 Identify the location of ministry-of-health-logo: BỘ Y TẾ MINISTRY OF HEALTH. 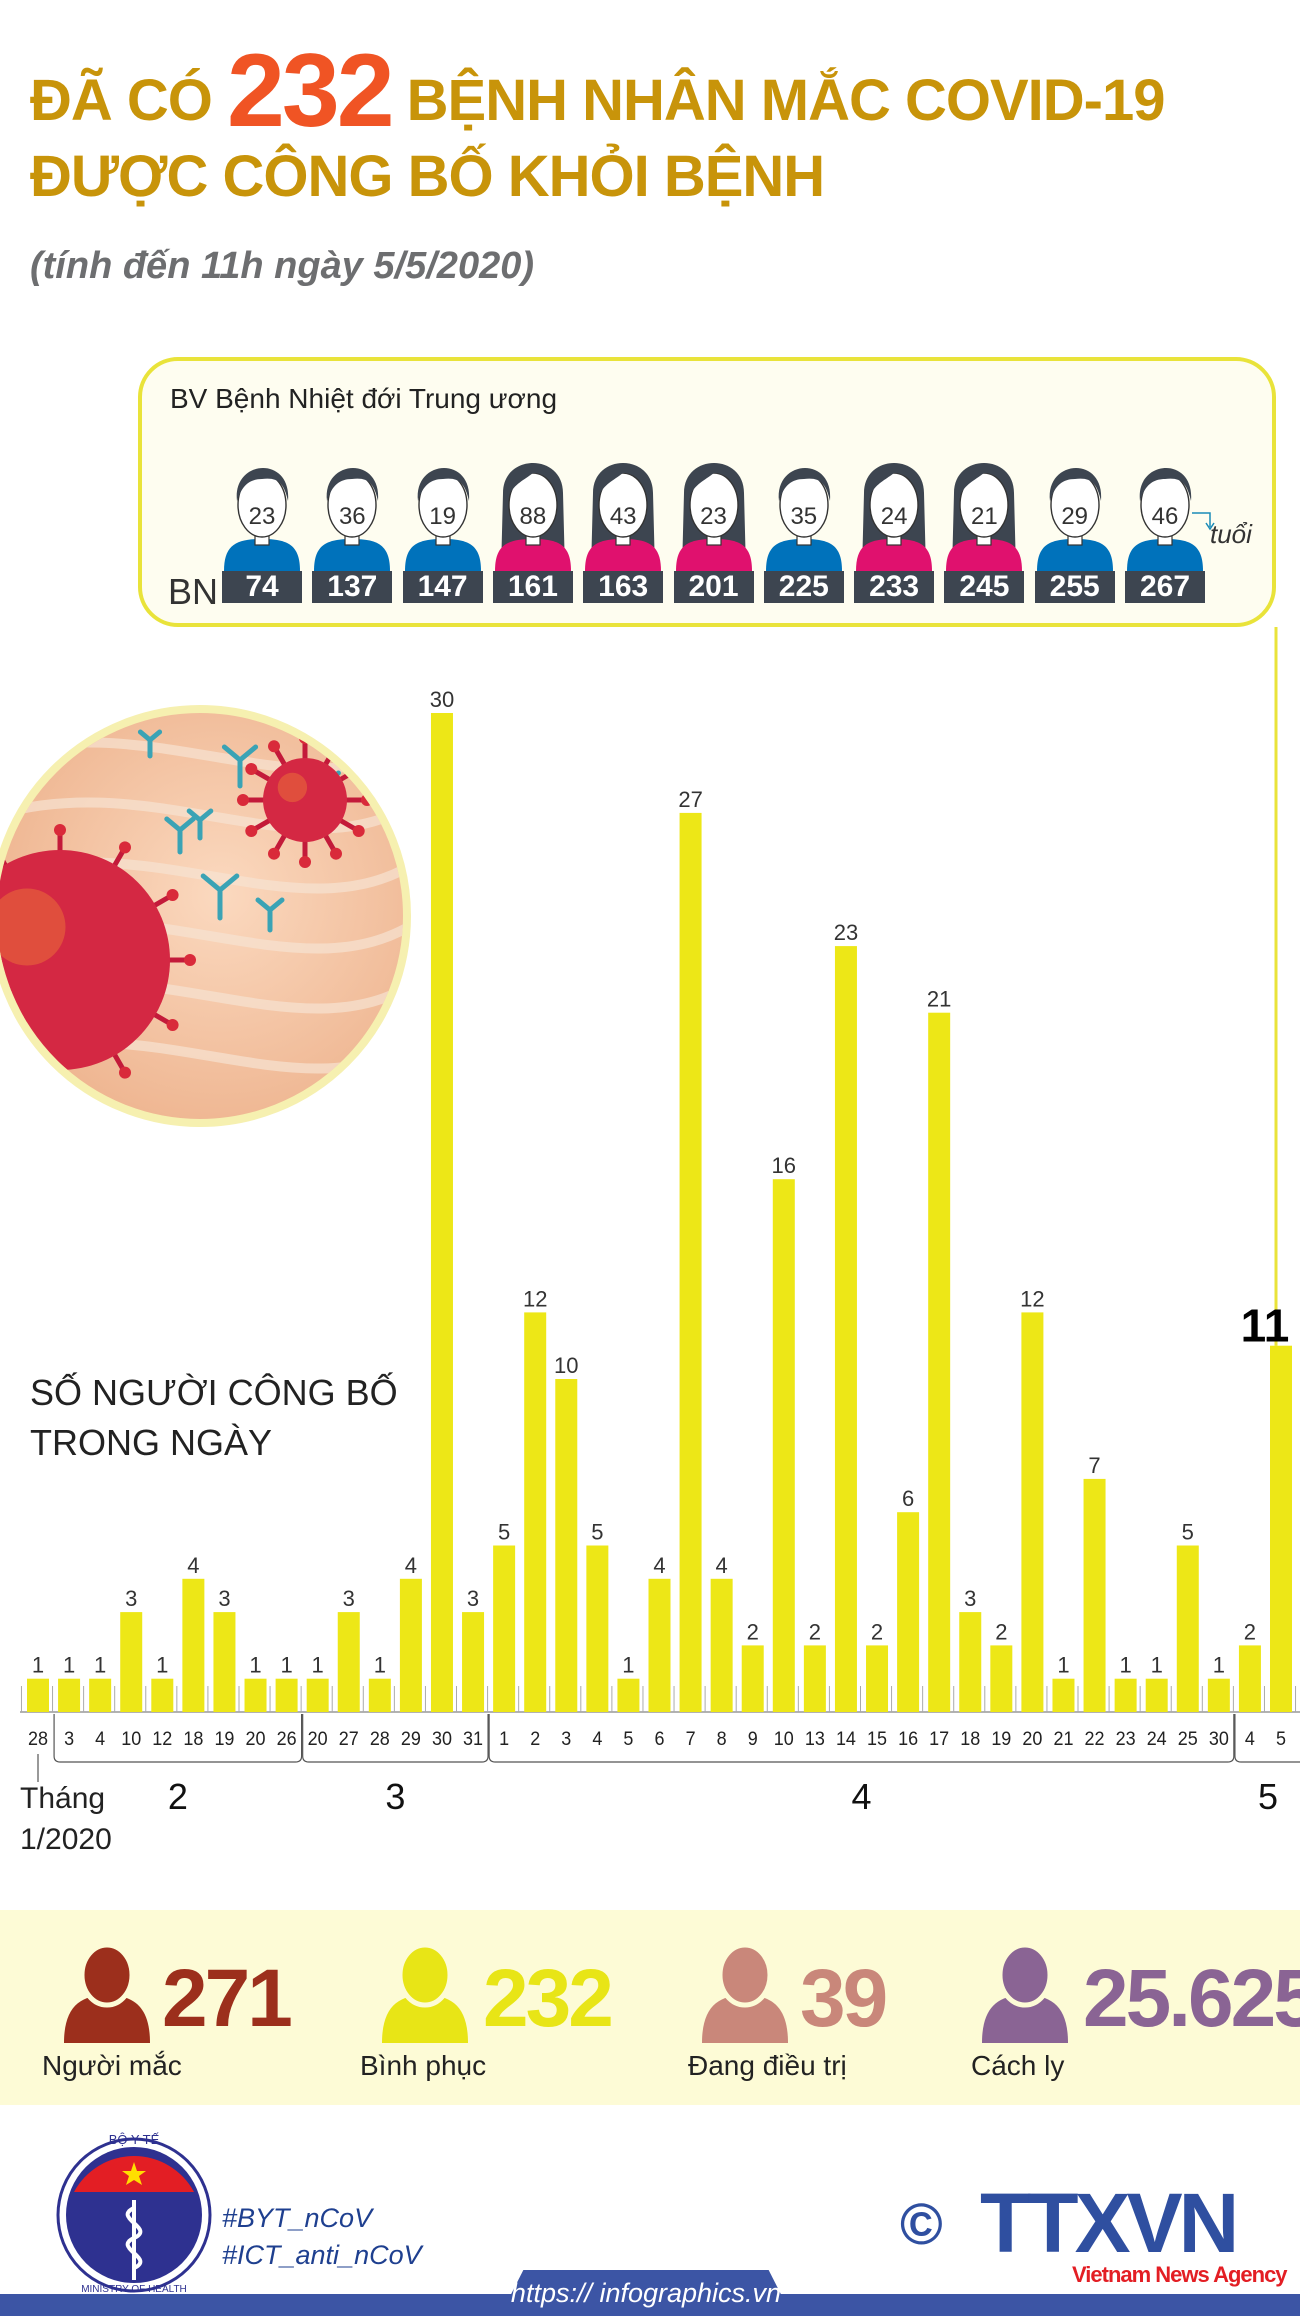
(134, 2213).